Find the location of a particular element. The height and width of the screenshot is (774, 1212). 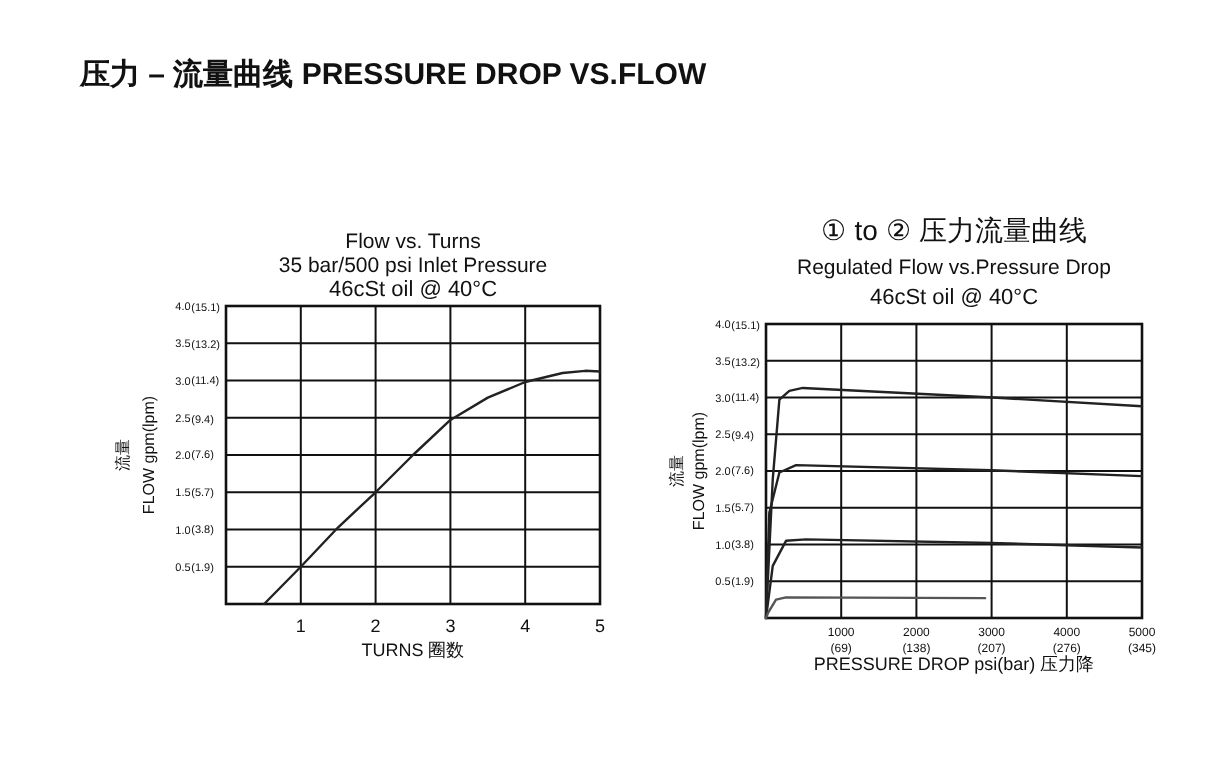

text: 压力 – 流量曲线 PRESSURE DROP VS.FLOW is located at coordinates (393, 74).